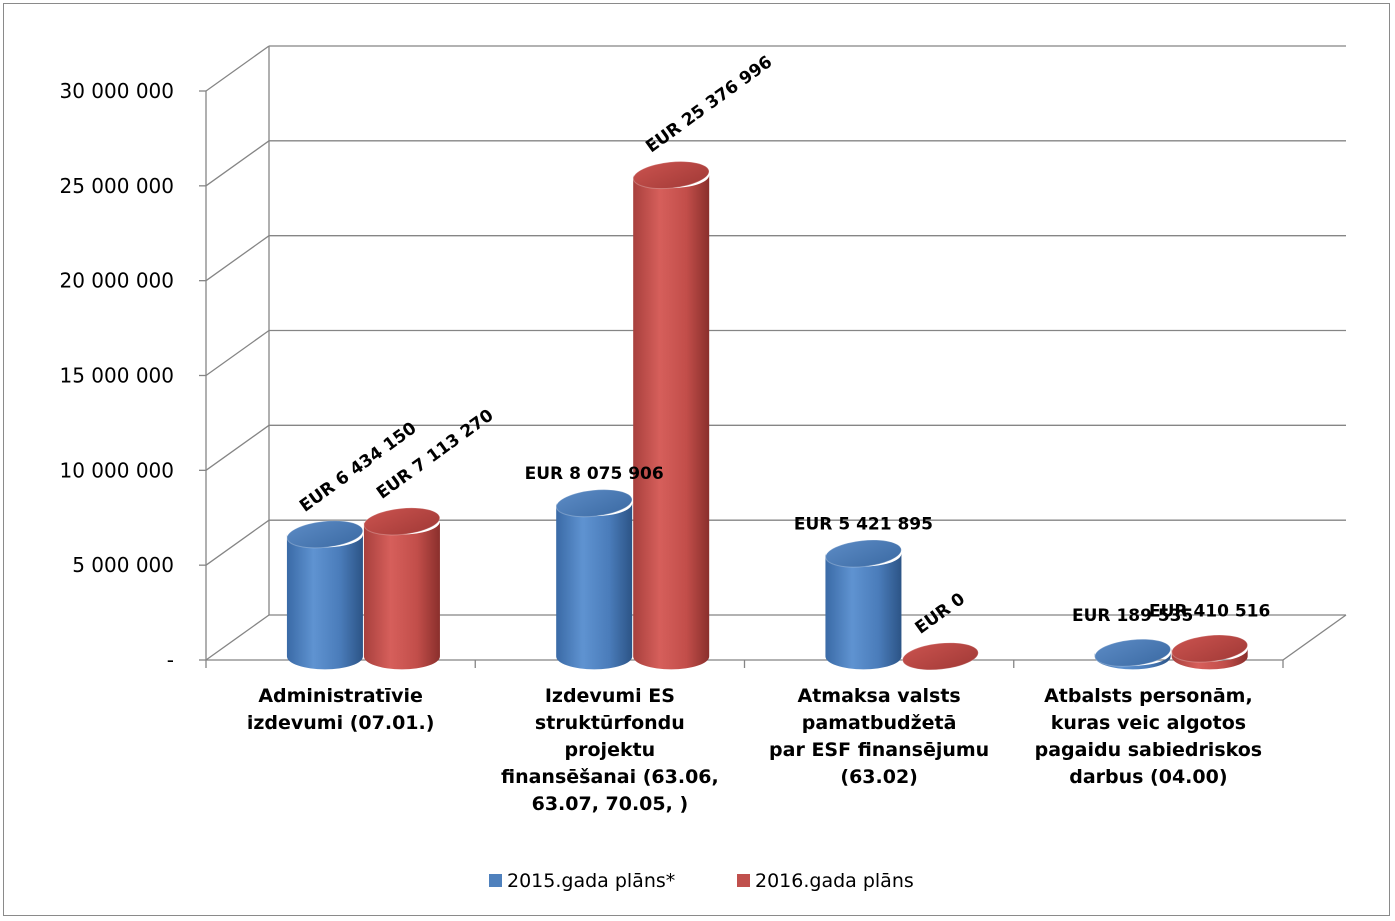  I want to click on y-tick-label: -, so click(170, 660).